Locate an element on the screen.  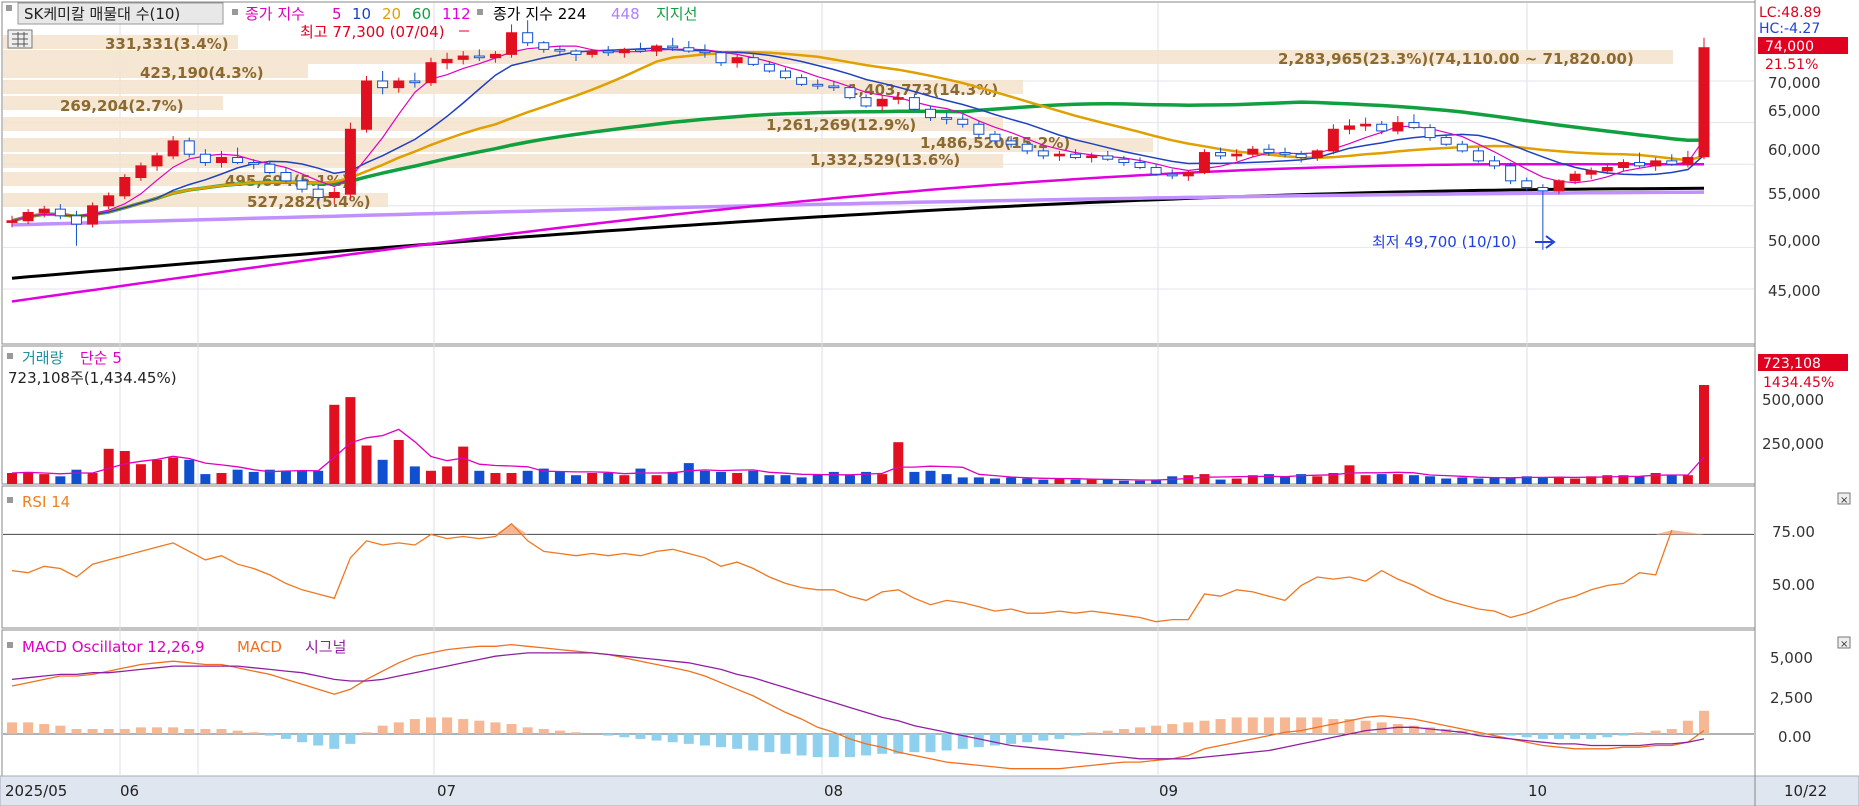
ma-period-5: 5 is located at coordinates (337, 14).